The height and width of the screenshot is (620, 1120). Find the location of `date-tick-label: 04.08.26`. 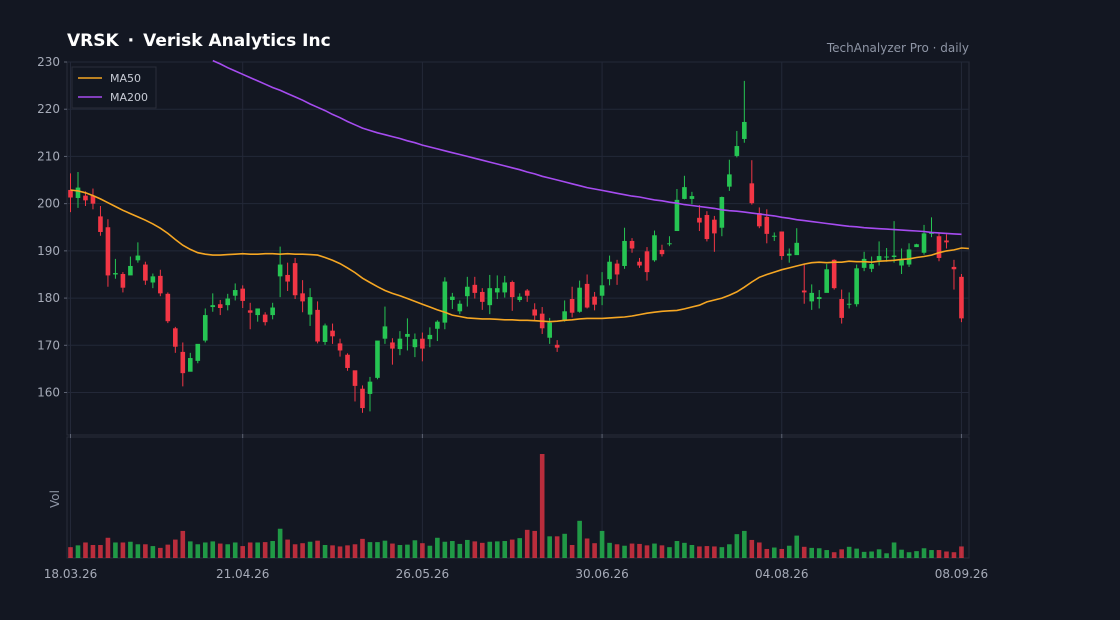

date-tick-label: 04.08.26 is located at coordinates (781, 574).